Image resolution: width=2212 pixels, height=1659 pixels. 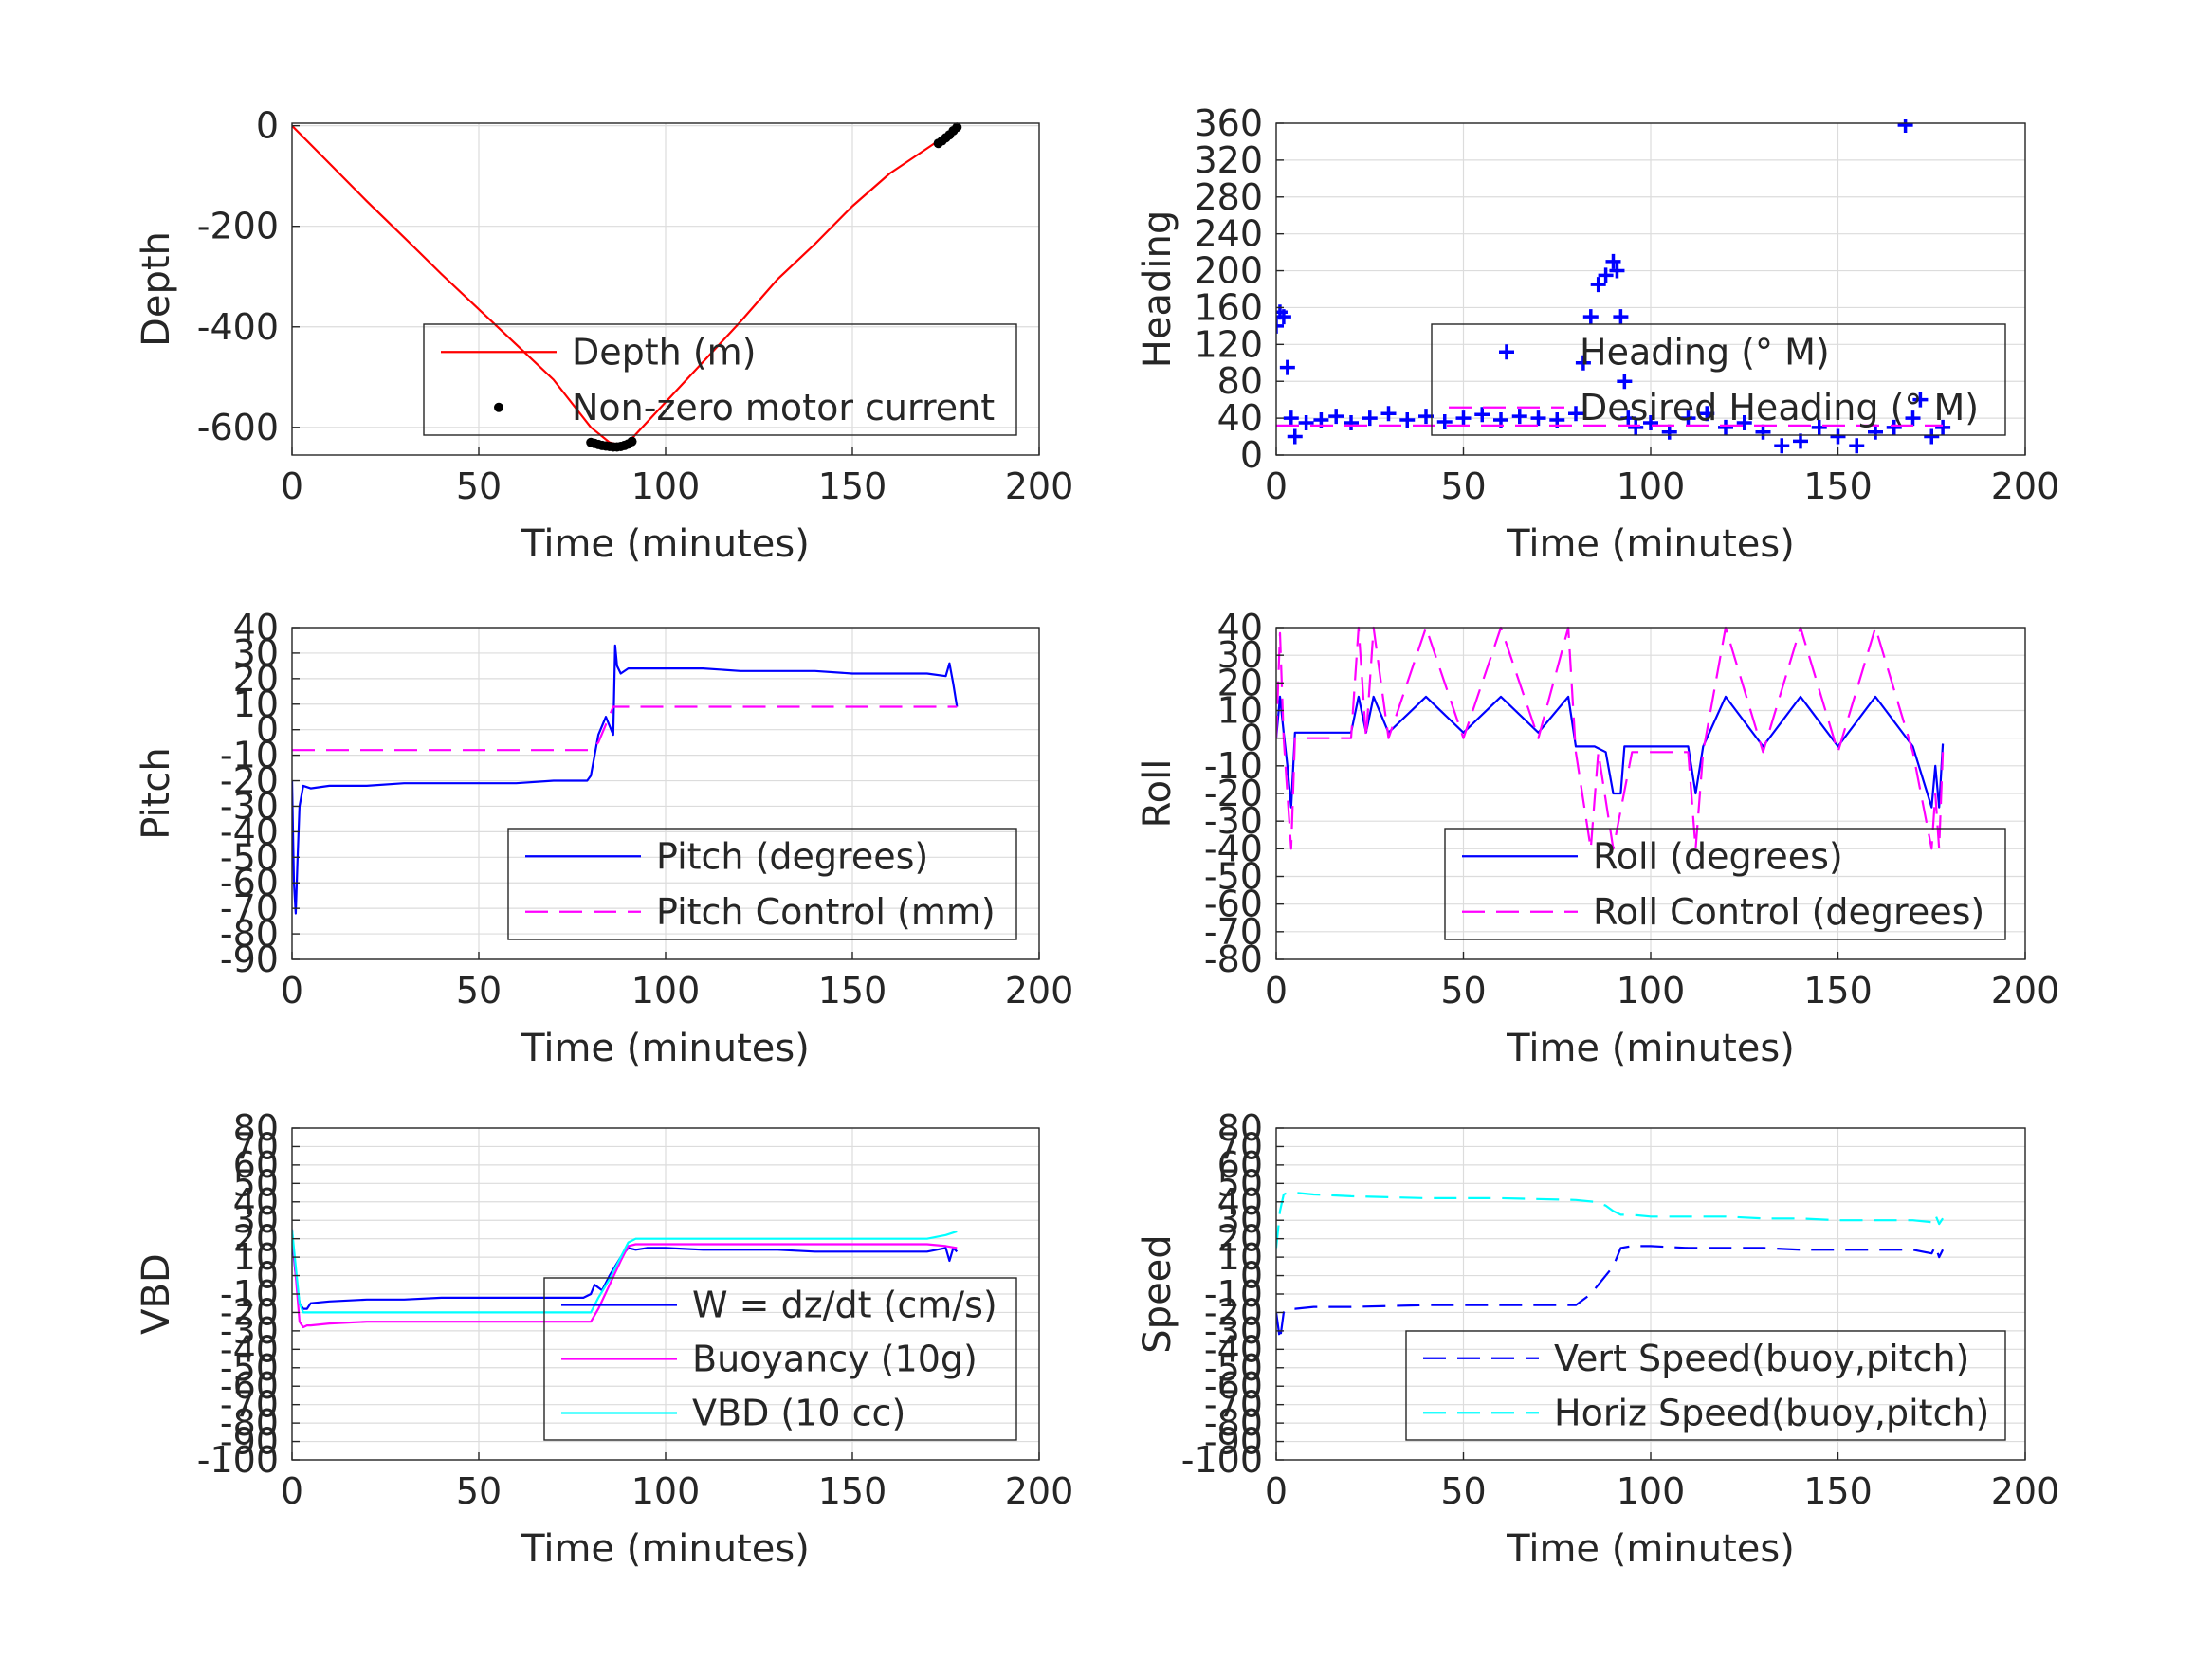 I want to click on y-tick-label: -90, so click(x=249, y=1442).